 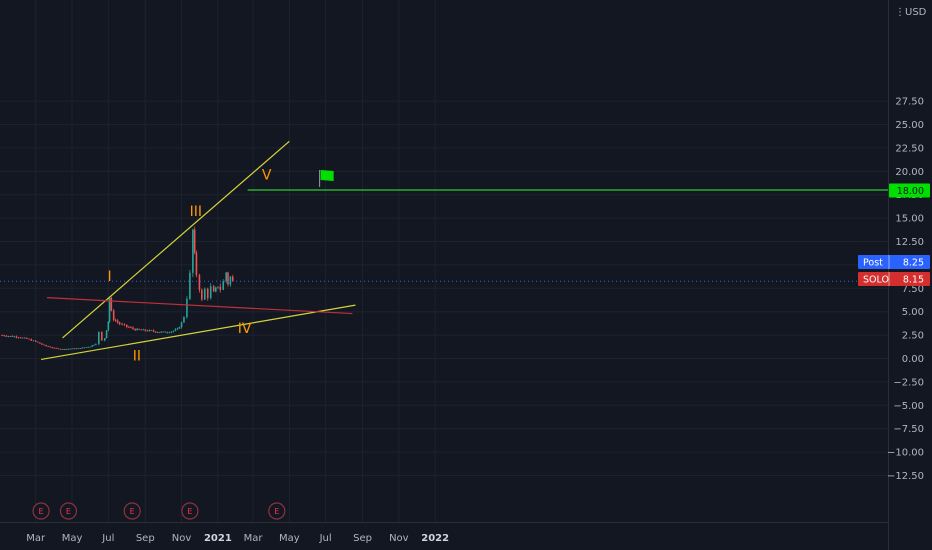 I want to click on price-tag-solo, so click(x=894, y=279).